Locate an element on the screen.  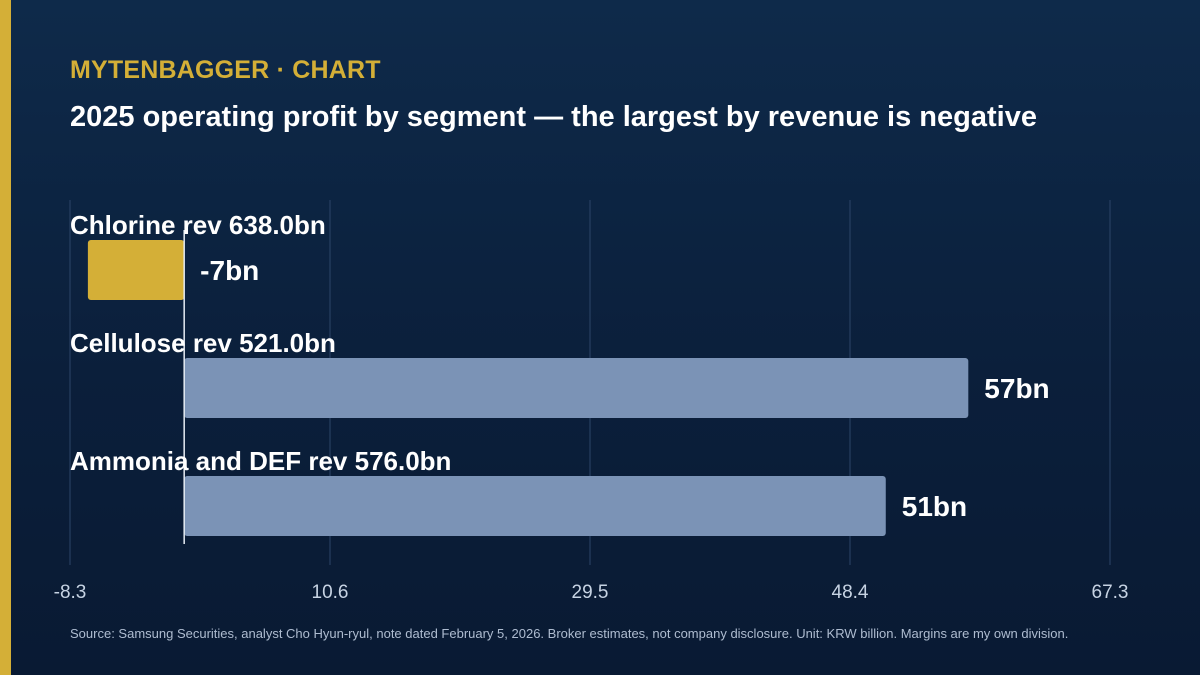
x-axis-ticks: -8.3 10.6 29.5 48.4 67.3 is located at coordinates (591, 592).